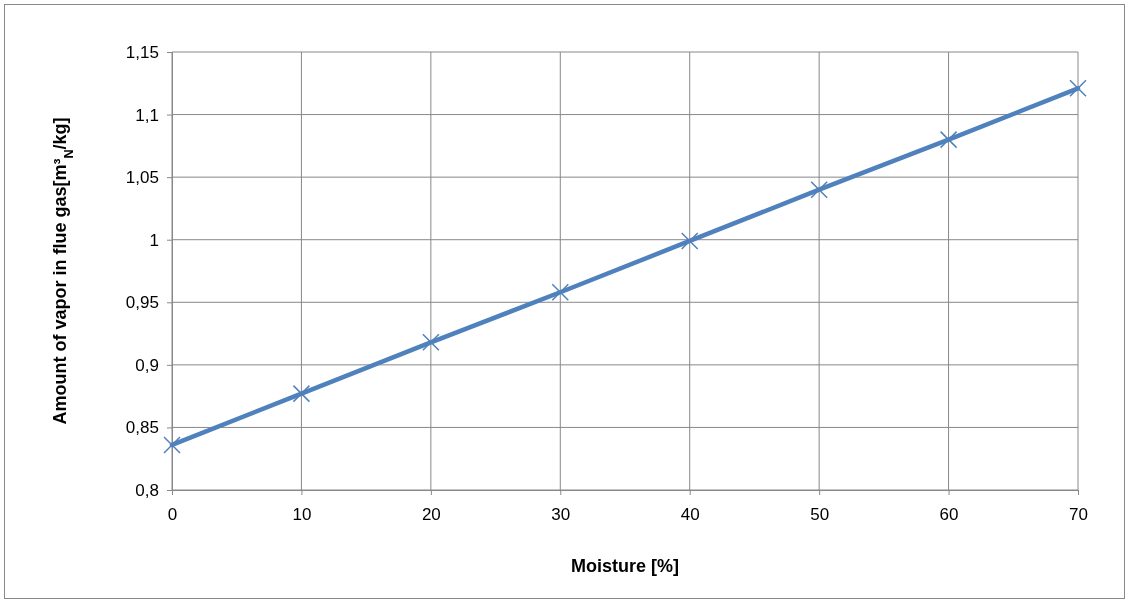  Describe the element at coordinates (154, 240) in the screenshot. I see `y-tick-label: 1` at that location.